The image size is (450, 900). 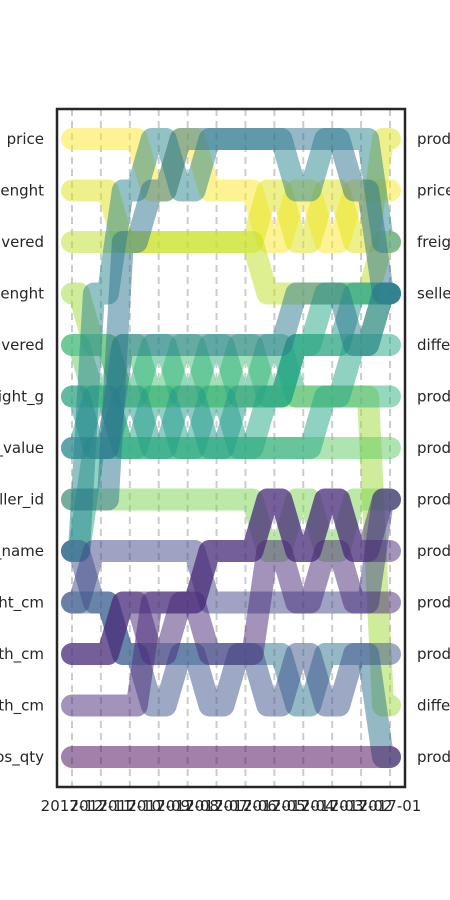 I want to click on x-tick-label: 2017-07, so click(x=216, y=806).